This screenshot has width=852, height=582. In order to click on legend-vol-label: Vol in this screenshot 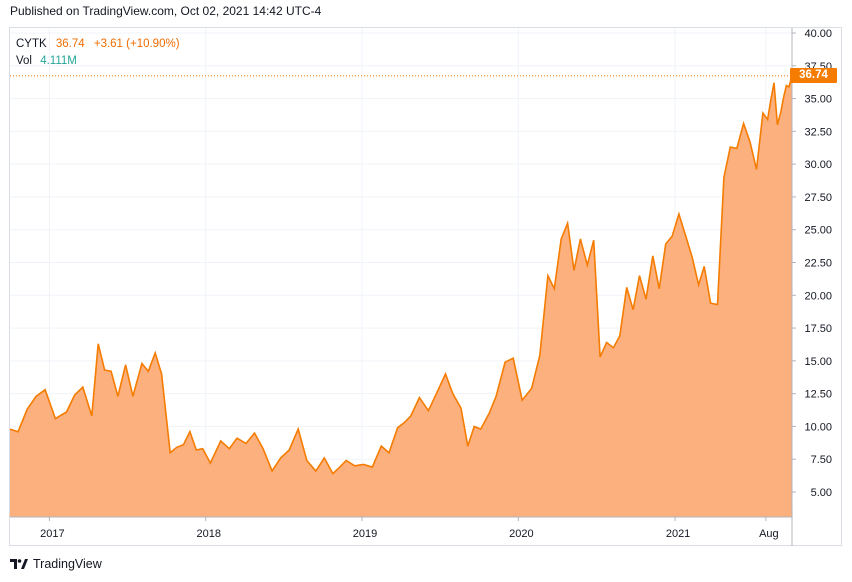, I will do `click(24, 61)`.